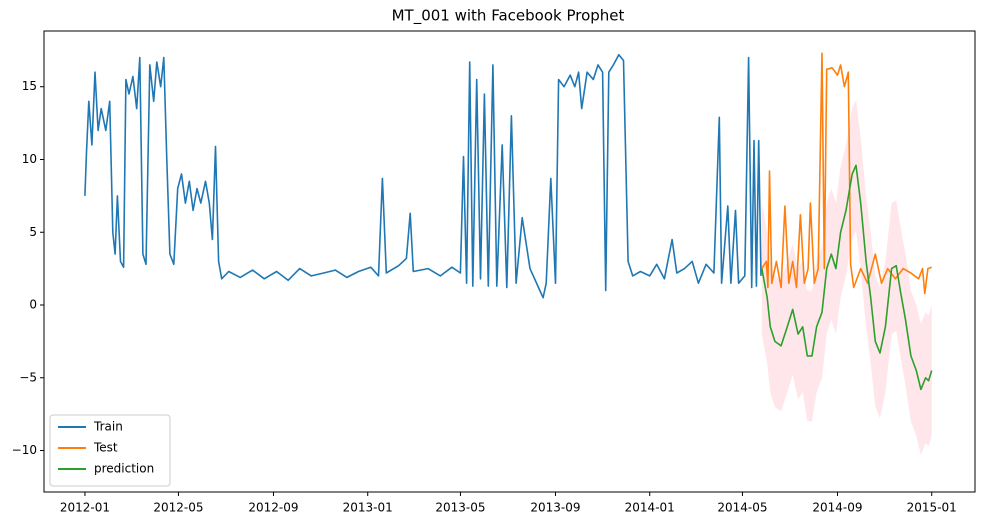  Describe the element at coordinates (24, 450) in the screenshot. I see `y-tick-label: −10` at that location.